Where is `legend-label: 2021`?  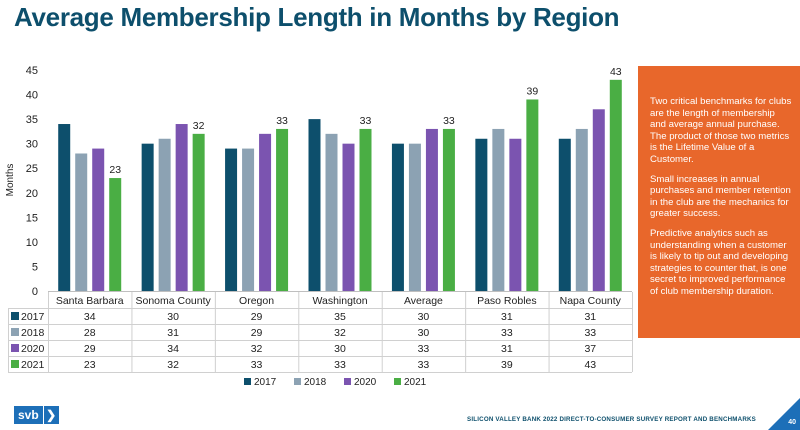
legend-label: 2021 is located at coordinates (415, 382).